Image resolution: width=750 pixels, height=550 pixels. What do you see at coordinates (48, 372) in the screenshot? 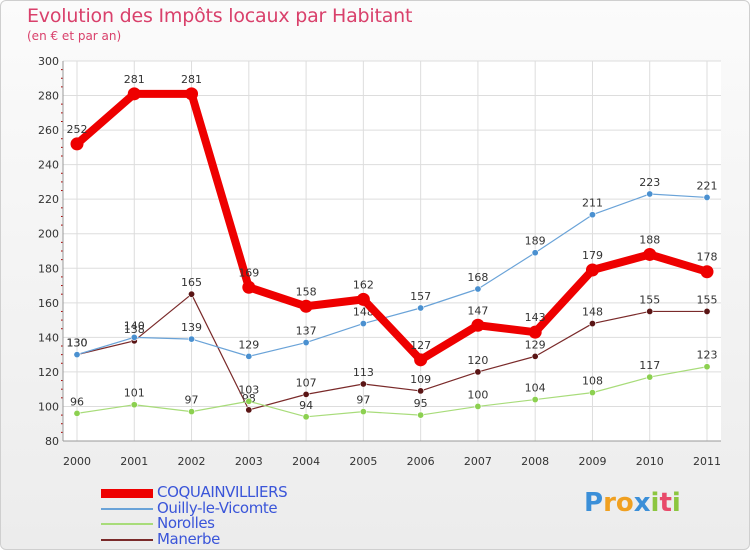
I see `y-tick-label: 120` at bounding box center [48, 372].